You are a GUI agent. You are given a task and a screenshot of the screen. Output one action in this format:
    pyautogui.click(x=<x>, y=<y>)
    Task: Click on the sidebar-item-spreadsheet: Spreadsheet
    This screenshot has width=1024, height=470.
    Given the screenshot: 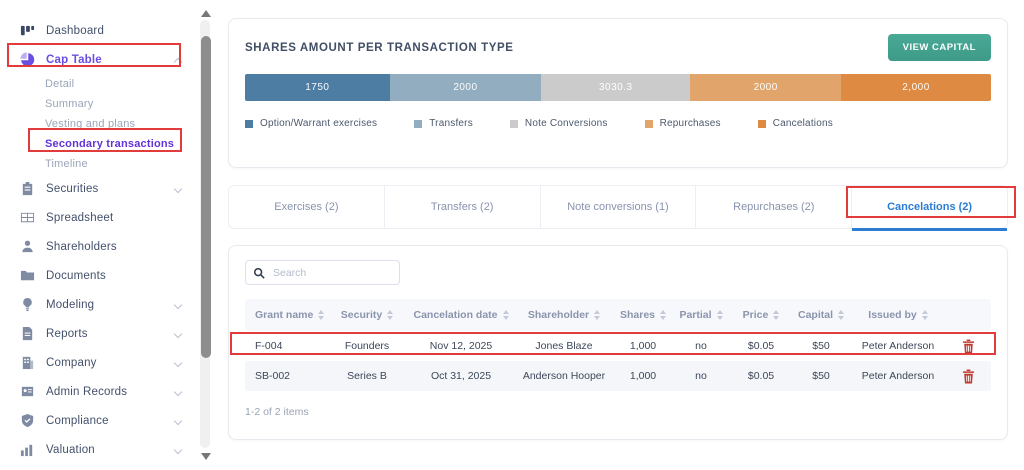 What is the action you would take?
    pyautogui.click(x=99, y=217)
    